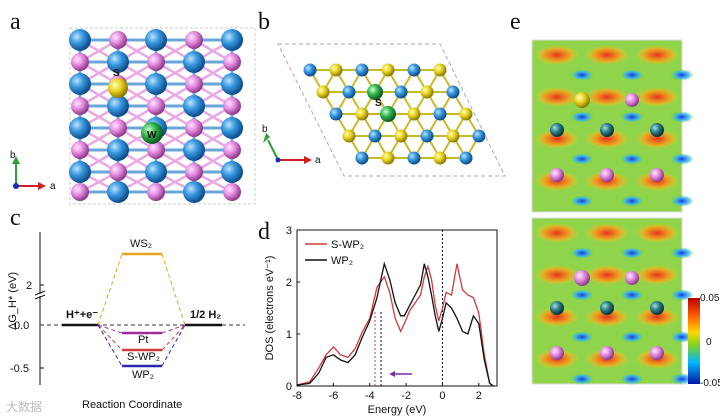 The height and width of the screenshot is (420, 720). Describe the element at coordinates (289, 387) in the screenshot. I see `dos-ytick-label: 0` at that location.